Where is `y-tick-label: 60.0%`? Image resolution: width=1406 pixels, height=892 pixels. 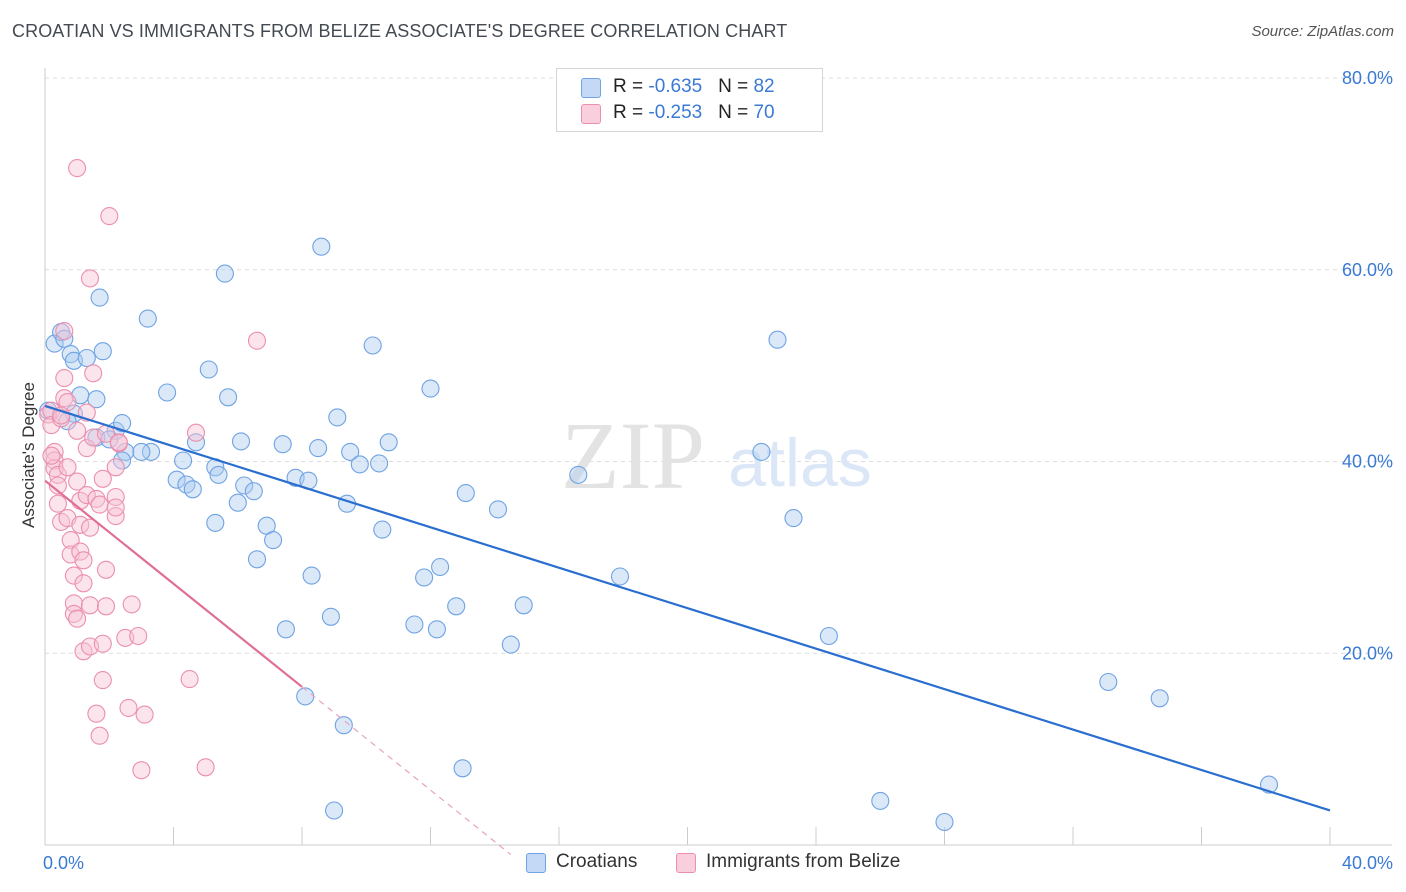 y-tick-label: 60.0% is located at coordinates (1367, 270).